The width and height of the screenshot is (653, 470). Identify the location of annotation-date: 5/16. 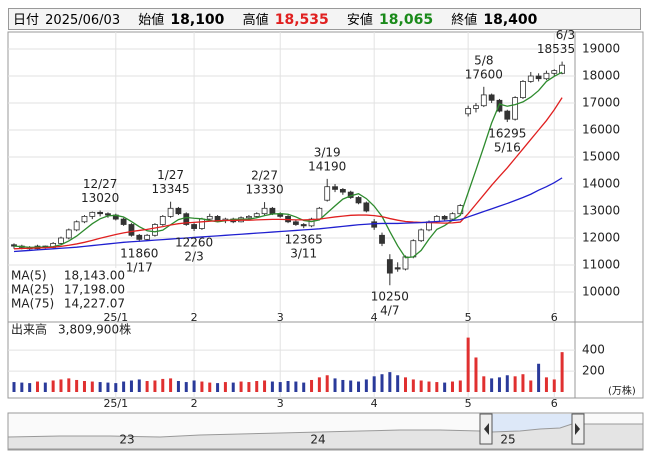
(507, 148).